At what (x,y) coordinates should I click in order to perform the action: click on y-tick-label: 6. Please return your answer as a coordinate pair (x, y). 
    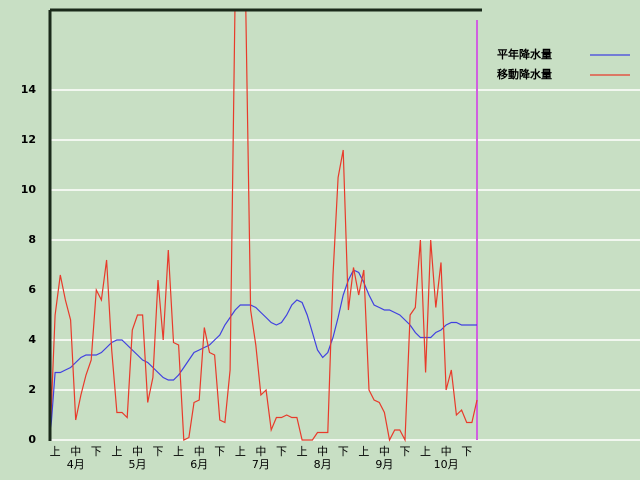
    Looking at the image, I should click on (32, 289).